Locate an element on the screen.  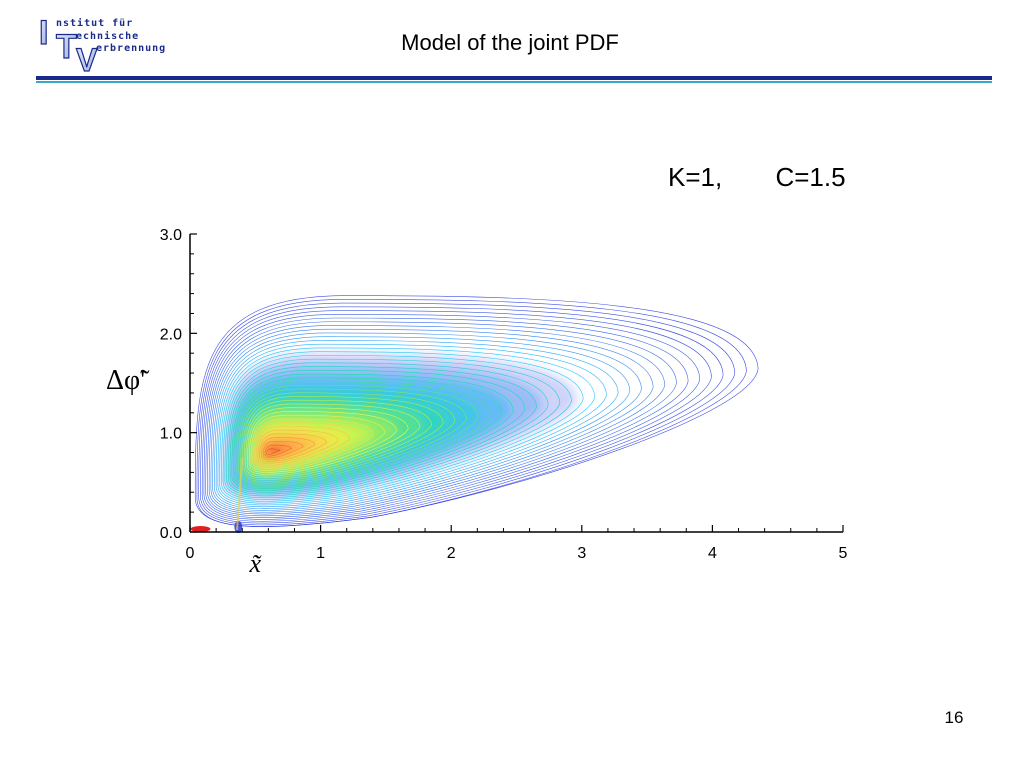
x-tick-label: 3 is located at coordinates (581, 553).